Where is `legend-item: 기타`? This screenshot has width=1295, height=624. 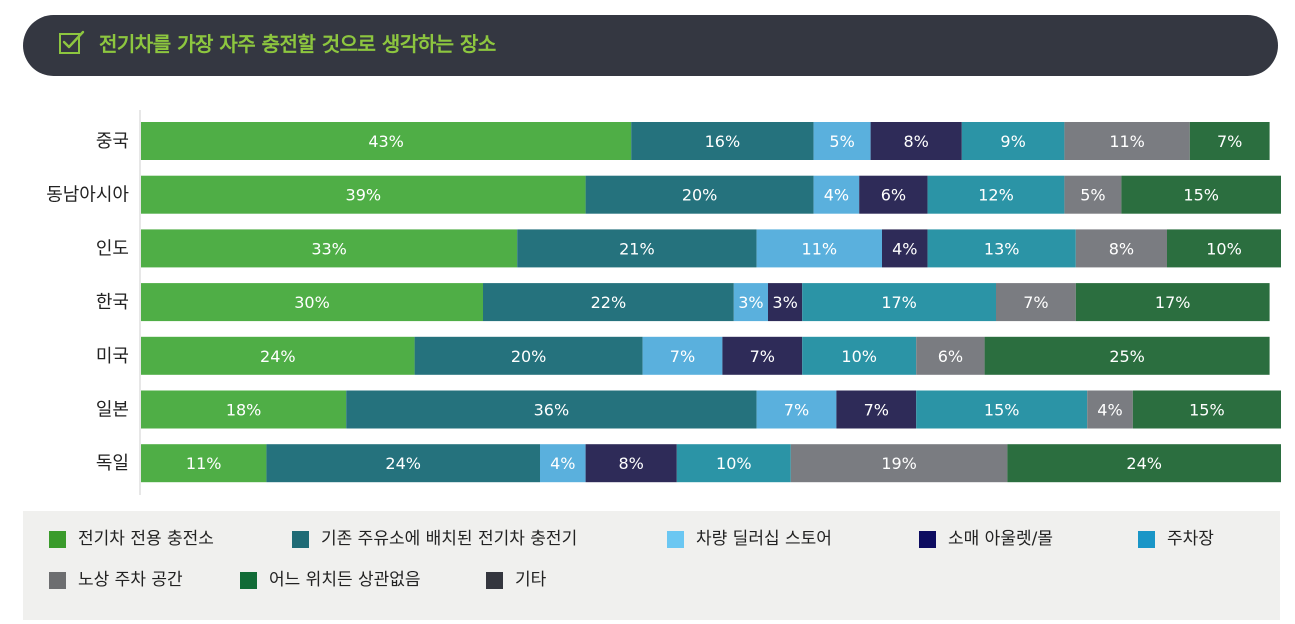
legend-item: 기타 is located at coordinates (516, 580).